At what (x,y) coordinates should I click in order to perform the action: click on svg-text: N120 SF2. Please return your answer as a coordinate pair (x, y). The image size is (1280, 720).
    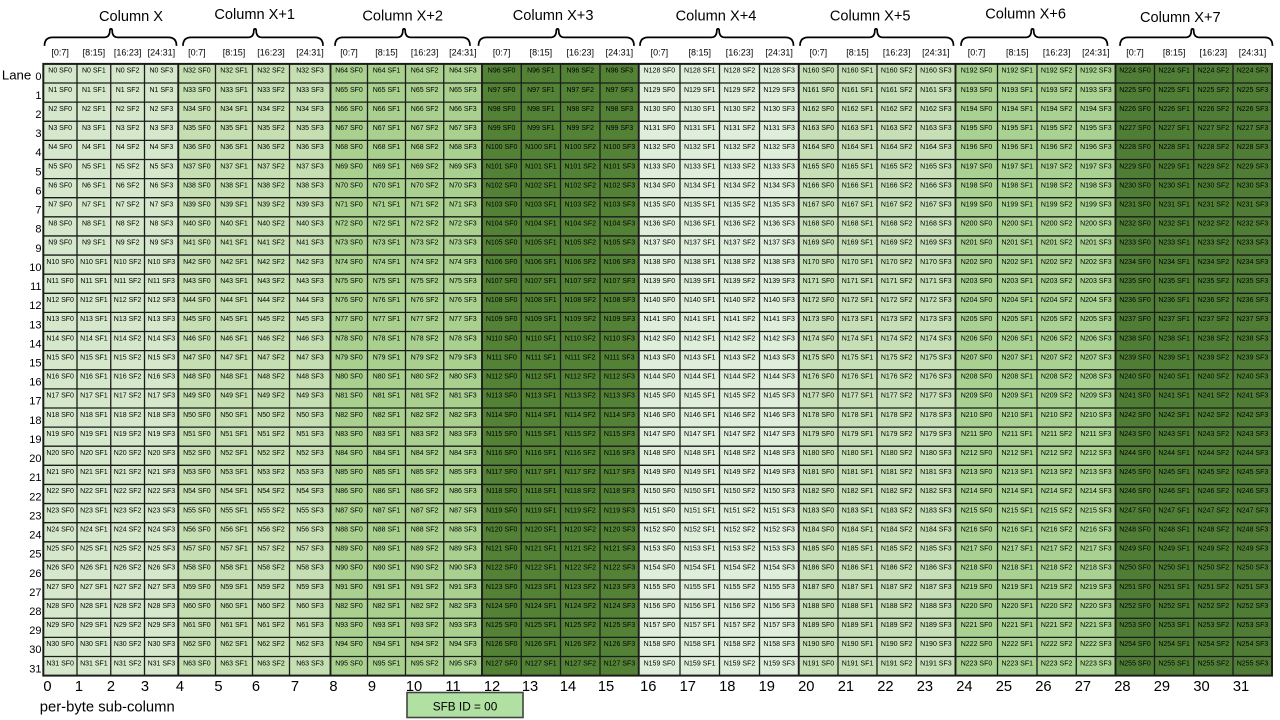
    Looking at the image, I should click on (580, 529).